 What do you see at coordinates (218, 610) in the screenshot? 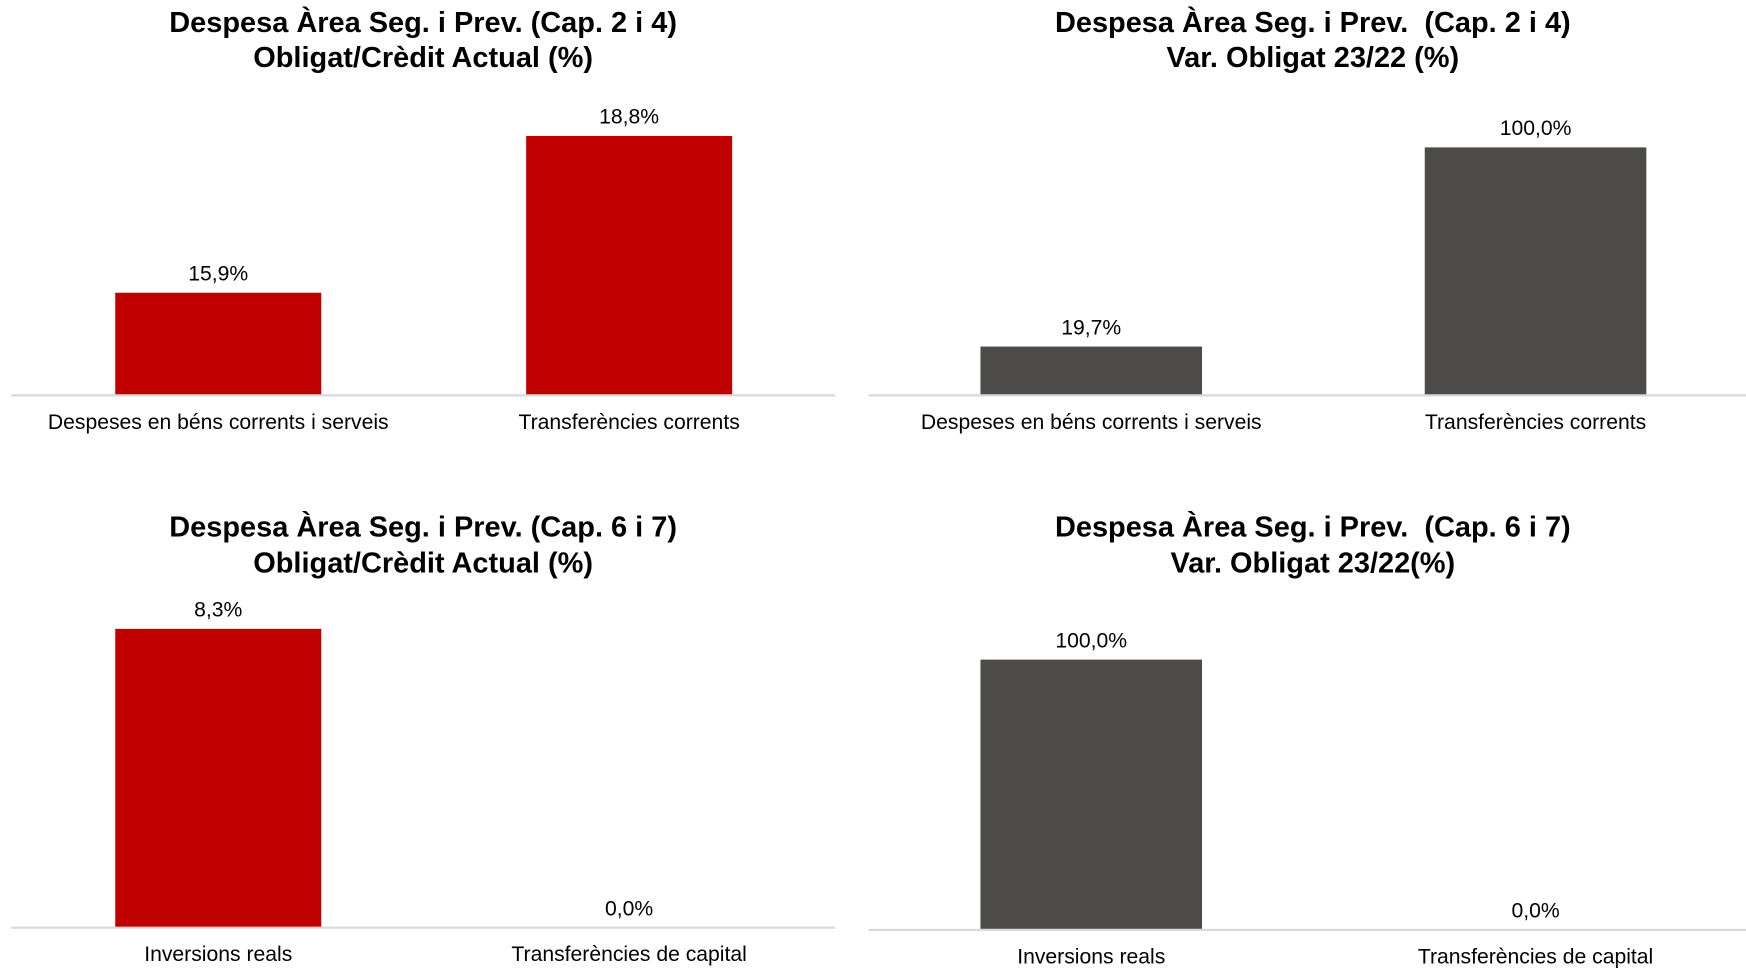
I see `value-label: 8,3%` at bounding box center [218, 610].